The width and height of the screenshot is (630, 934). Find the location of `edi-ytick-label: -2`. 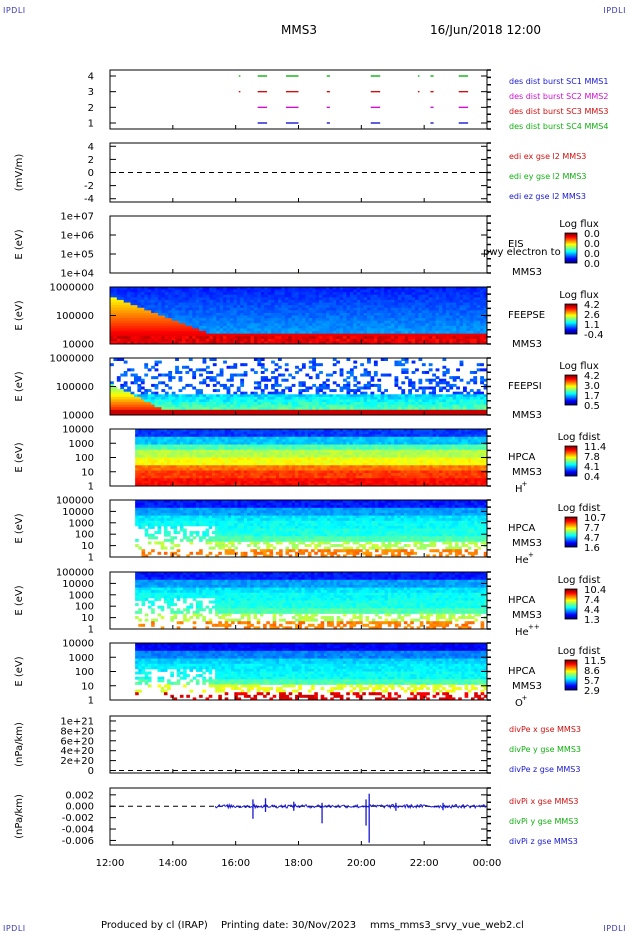

edi-ytick-label: -2 is located at coordinates (89, 186).